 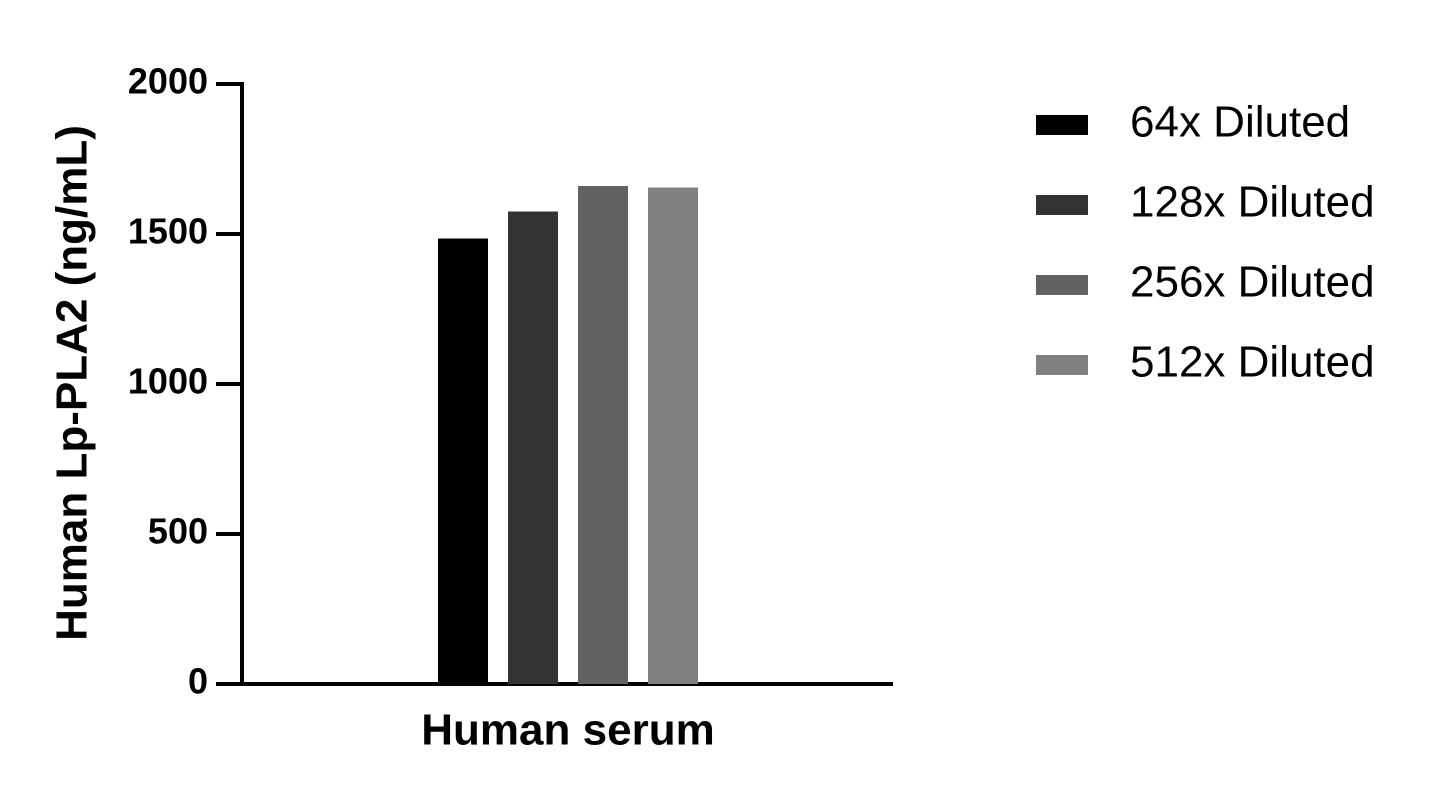 I want to click on y-tick-label: 1000, so click(x=168, y=381).